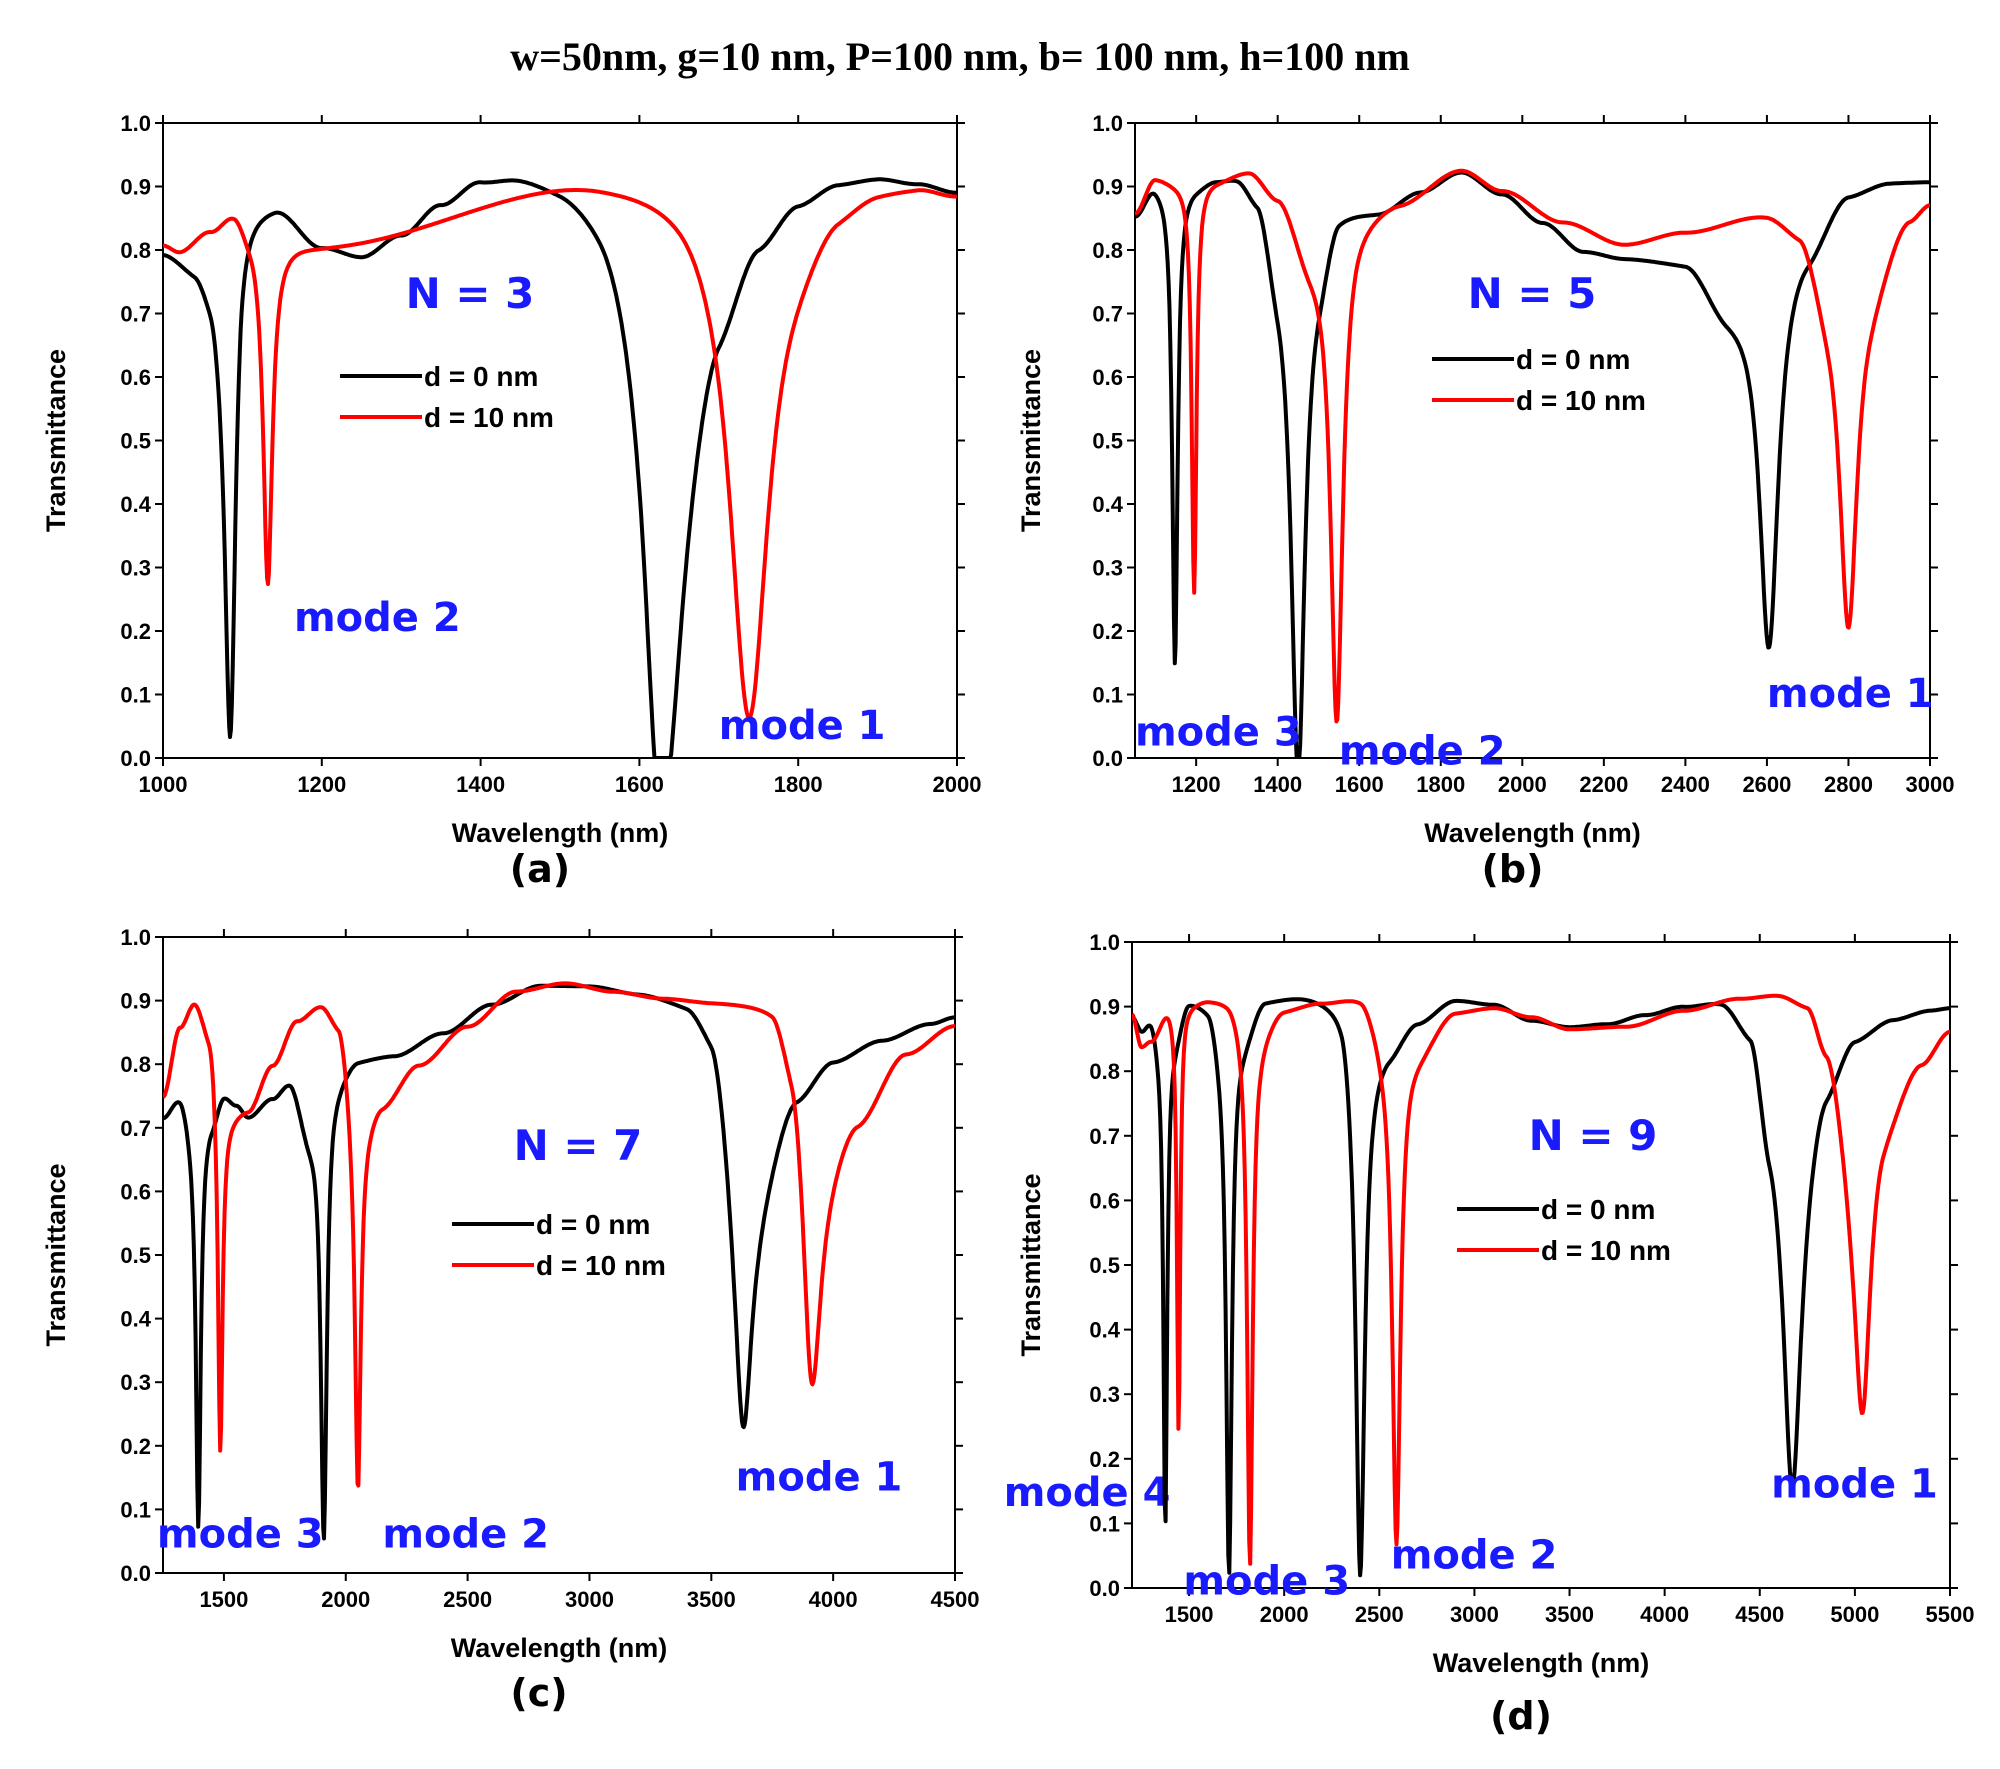 The image size is (2000, 1769). What do you see at coordinates (1189, 1614) in the screenshot?
I see `x-tick-label: 1500` at bounding box center [1189, 1614].